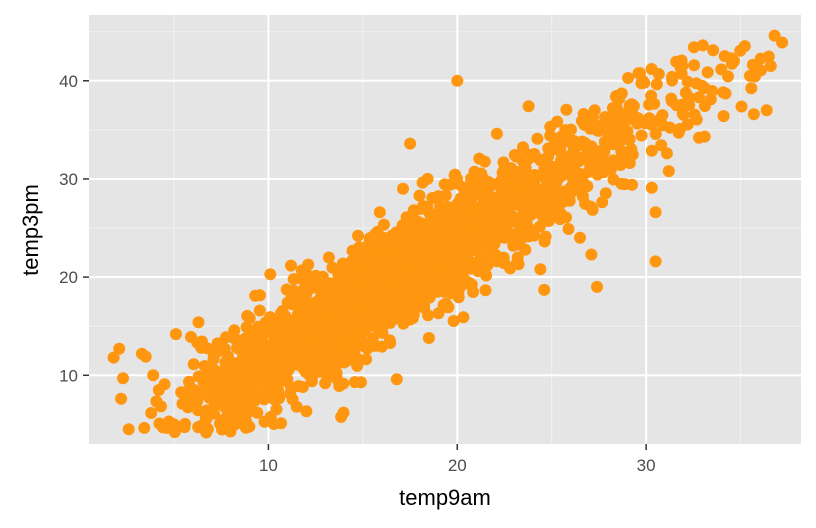  Describe the element at coordinates (74, 228) in the screenshot. I see `y-axis-ticks: 10 20 30 40` at that location.